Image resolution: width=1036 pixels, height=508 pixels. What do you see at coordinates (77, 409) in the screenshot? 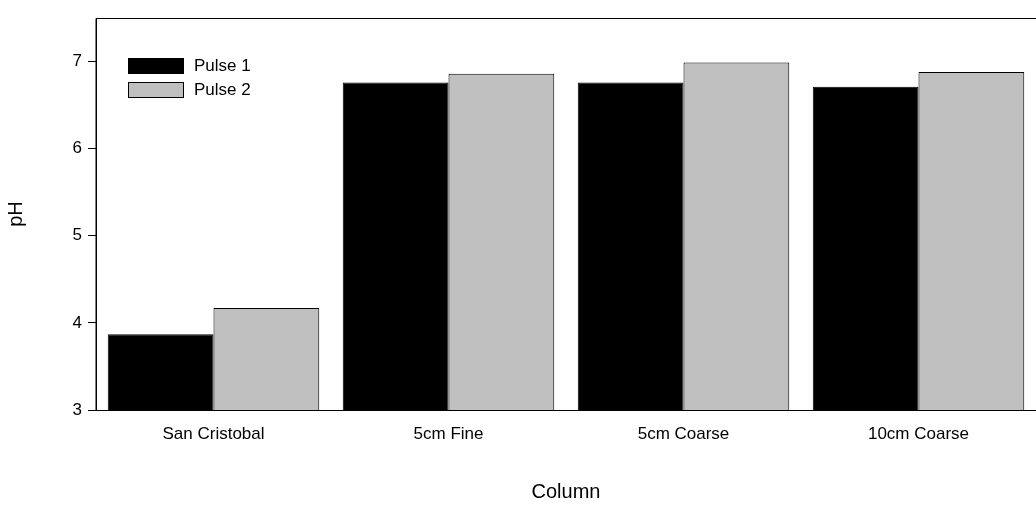
I see `y-tick-label: 3` at bounding box center [77, 409].